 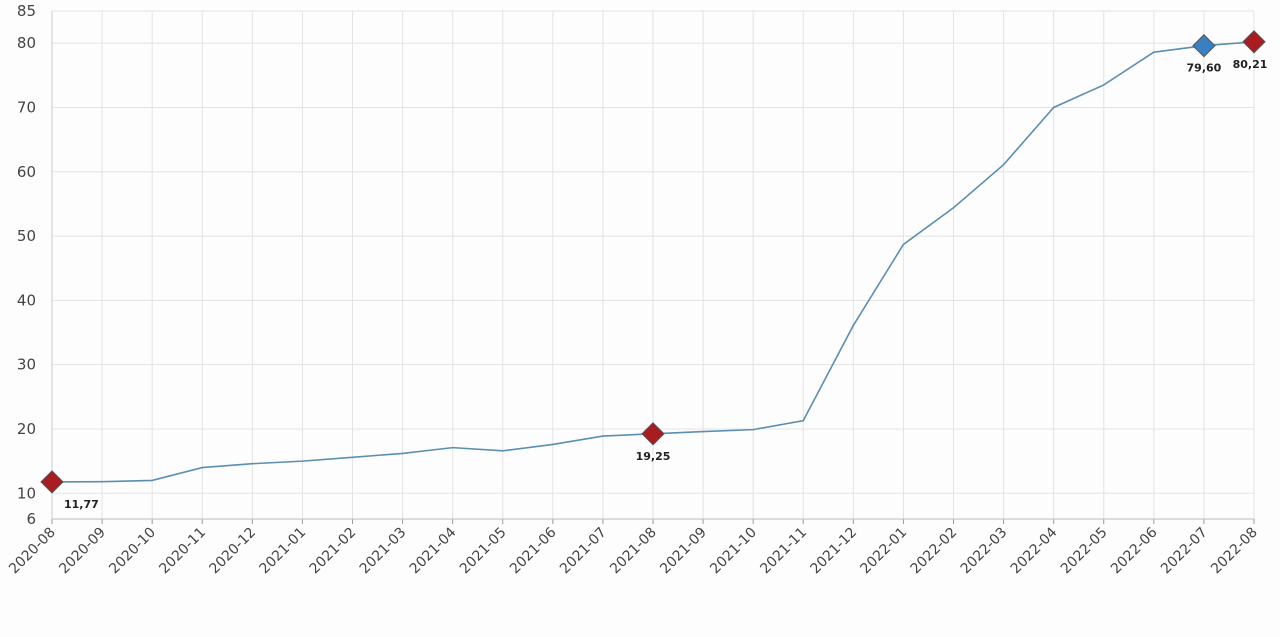 I want to click on x-tick-label: 2021-08, so click(x=633, y=551).